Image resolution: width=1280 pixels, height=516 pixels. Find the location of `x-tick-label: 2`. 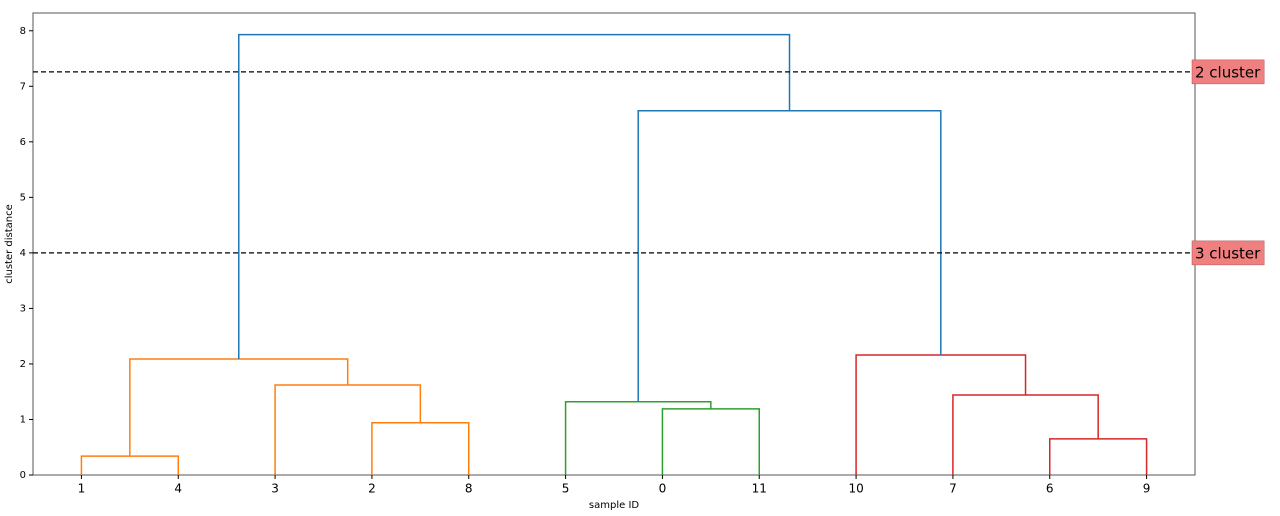

x-tick-label: 2 is located at coordinates (372, 489).